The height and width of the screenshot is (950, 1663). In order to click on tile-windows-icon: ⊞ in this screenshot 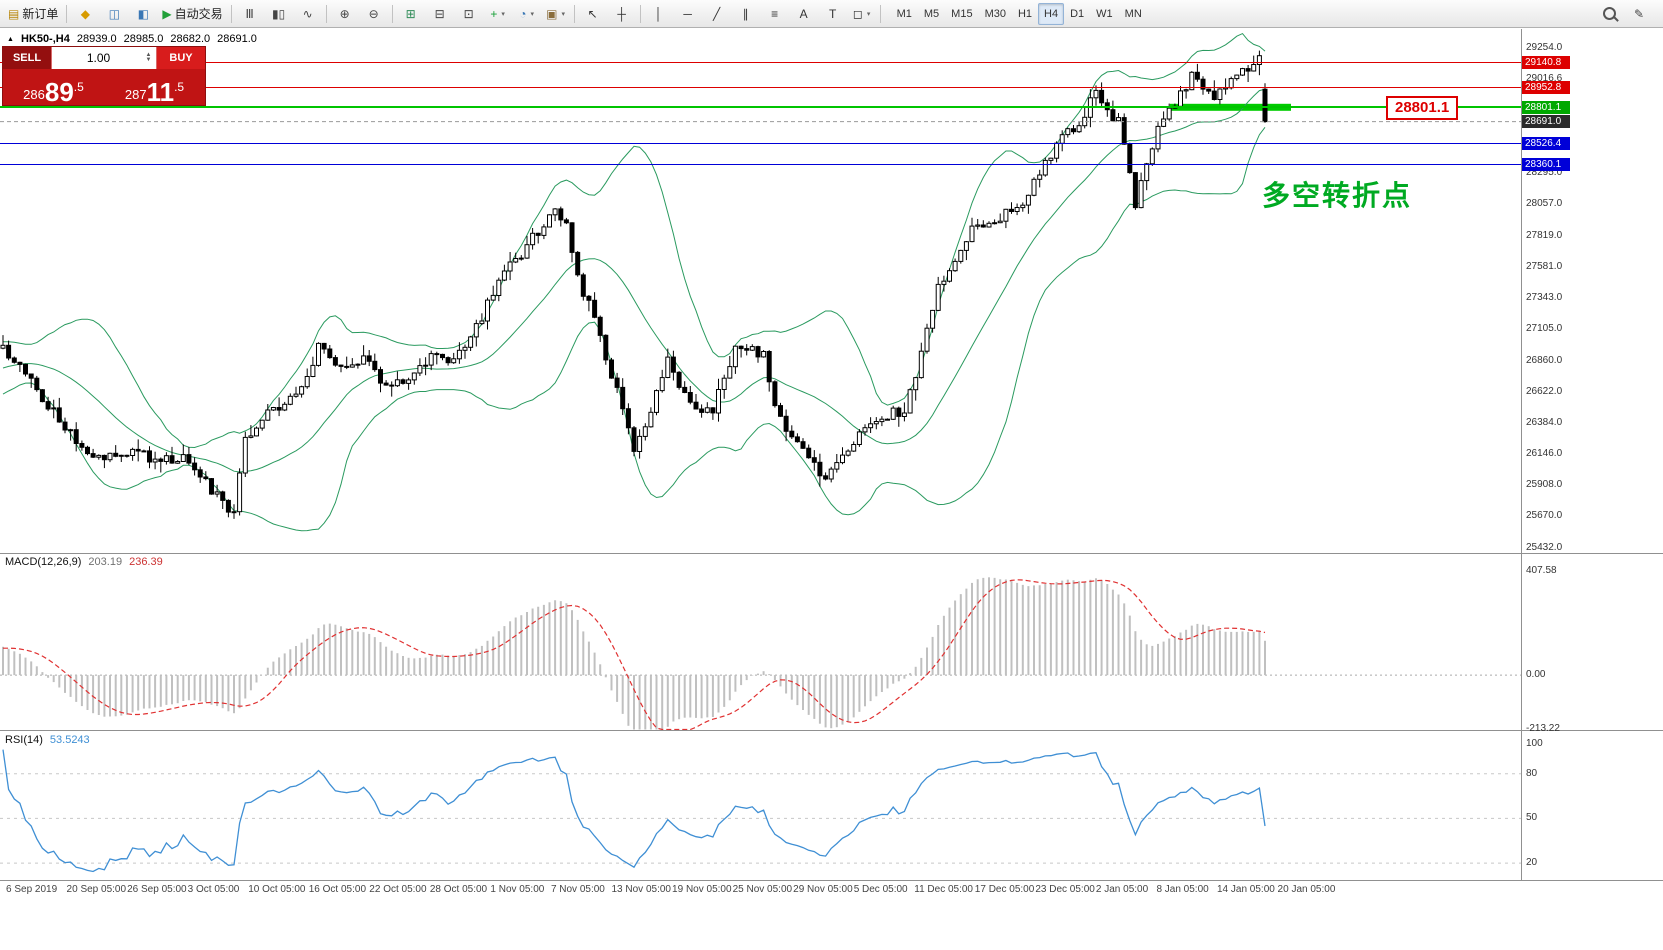, I will do `click(410, 13)`.